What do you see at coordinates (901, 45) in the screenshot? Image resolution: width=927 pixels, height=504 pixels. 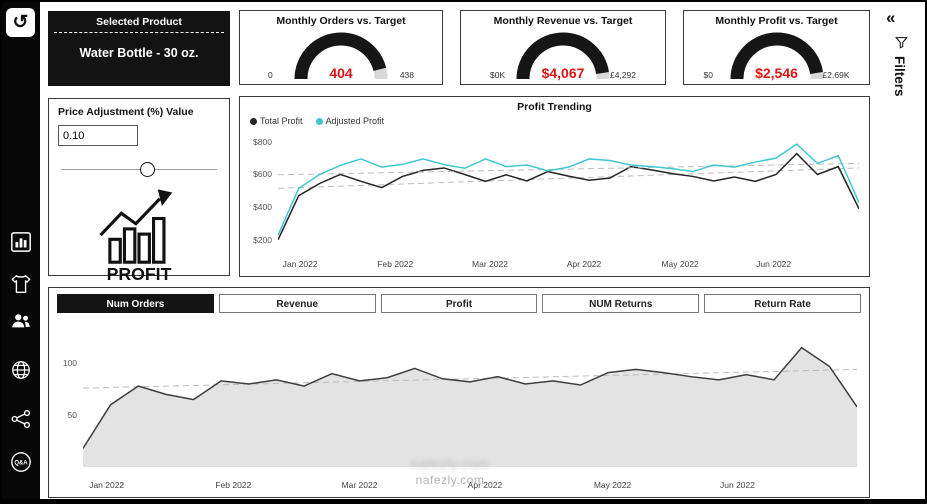 I see `filter-funnel-icon` at bounding box center [901, 45].